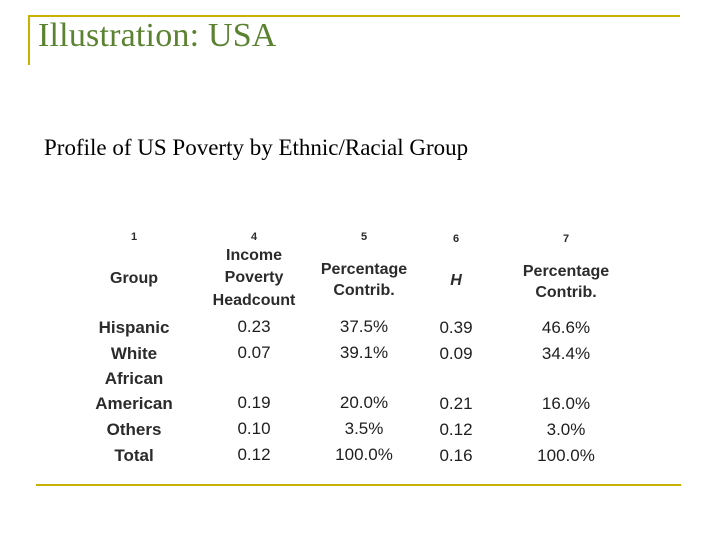 This screenshot has height=540, width=720. I want to click on header-income-line2: Poverty, so click(254, 277).